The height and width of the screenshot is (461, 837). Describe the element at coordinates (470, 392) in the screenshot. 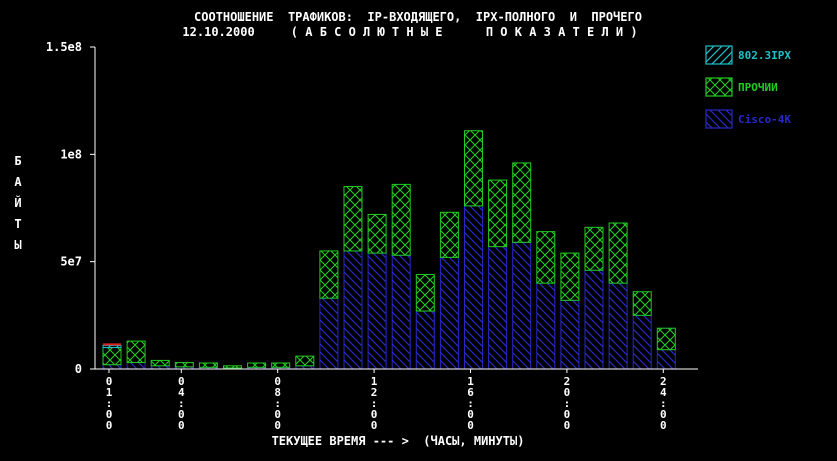

I see `x-tick-label-char: 6` at that location.